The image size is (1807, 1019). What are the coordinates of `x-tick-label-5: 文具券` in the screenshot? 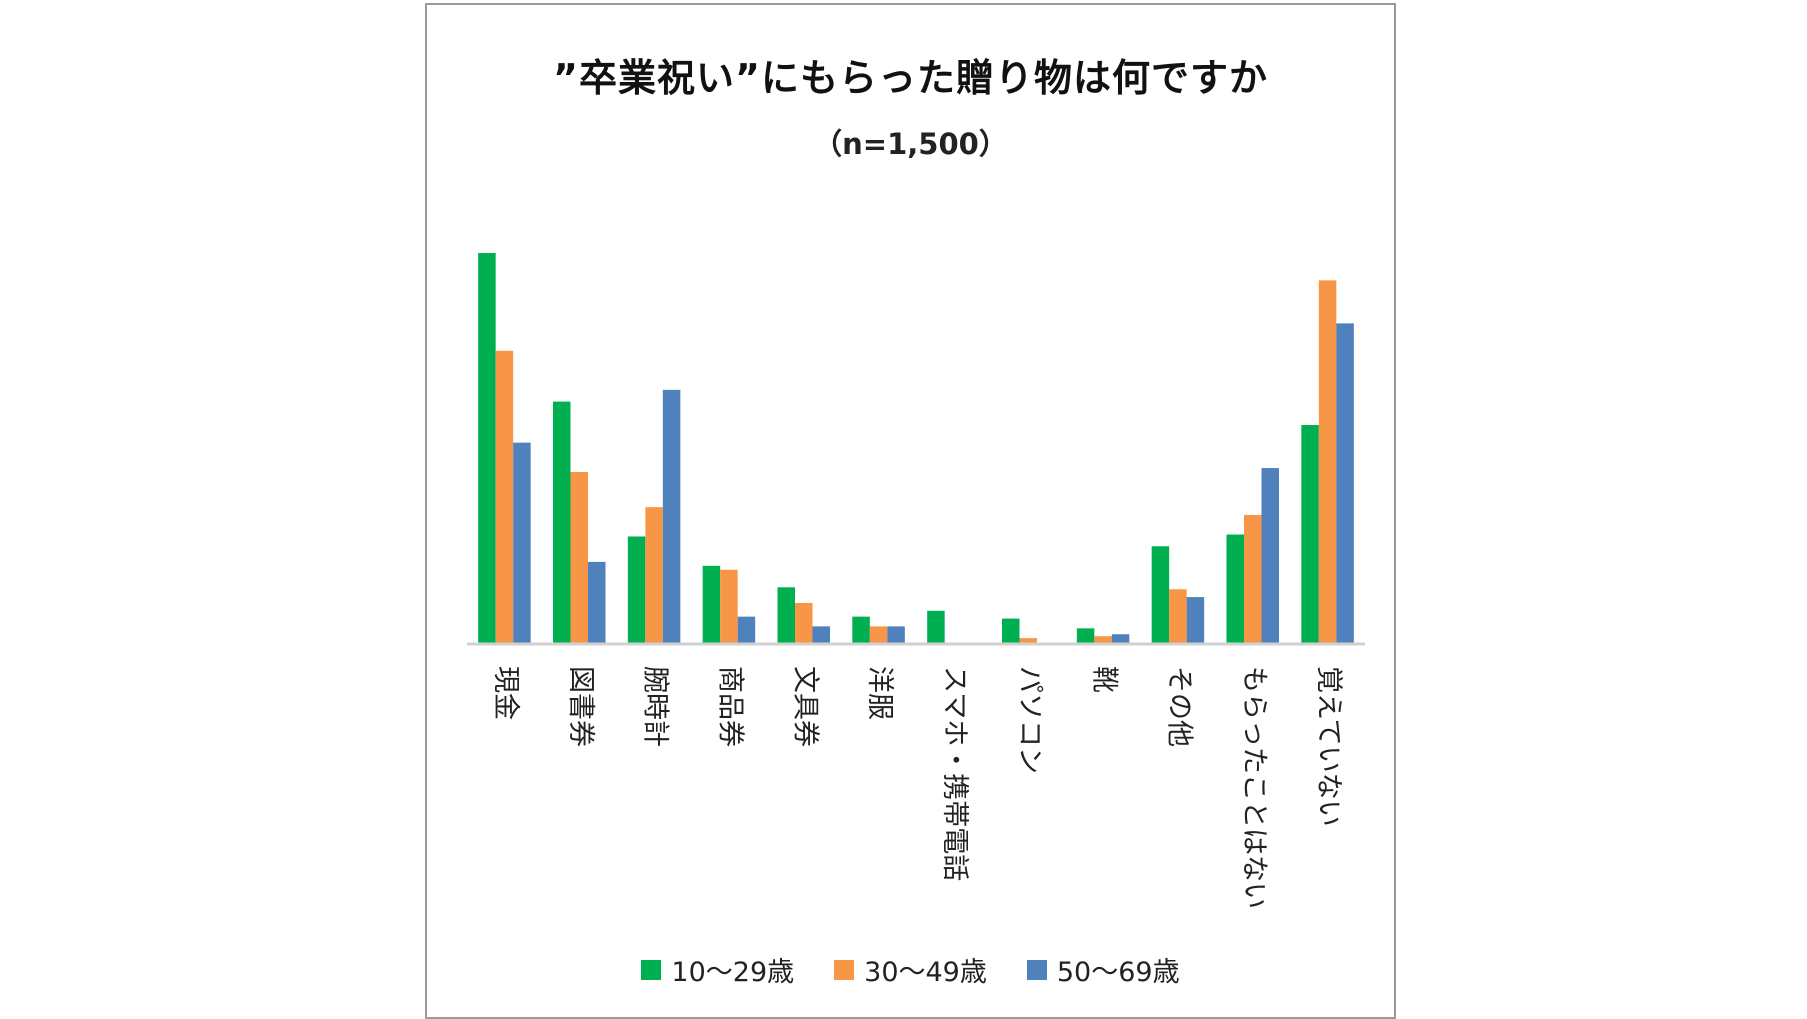 It's located at (804, 706).